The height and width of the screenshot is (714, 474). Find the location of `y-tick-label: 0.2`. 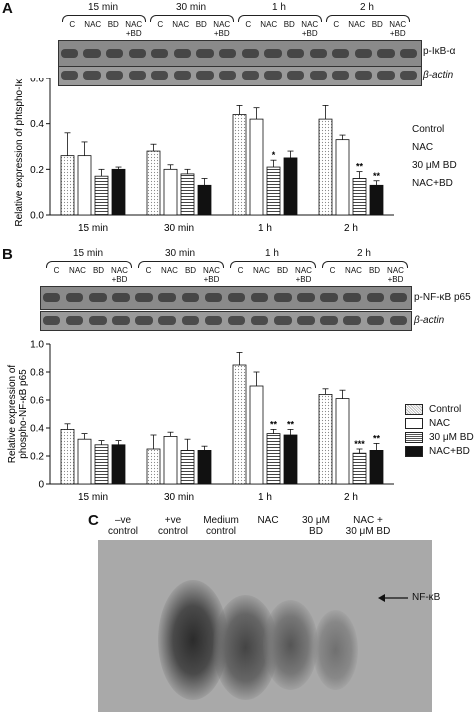

y-tick-label: 0.2 is located at coordinates (37, 457).